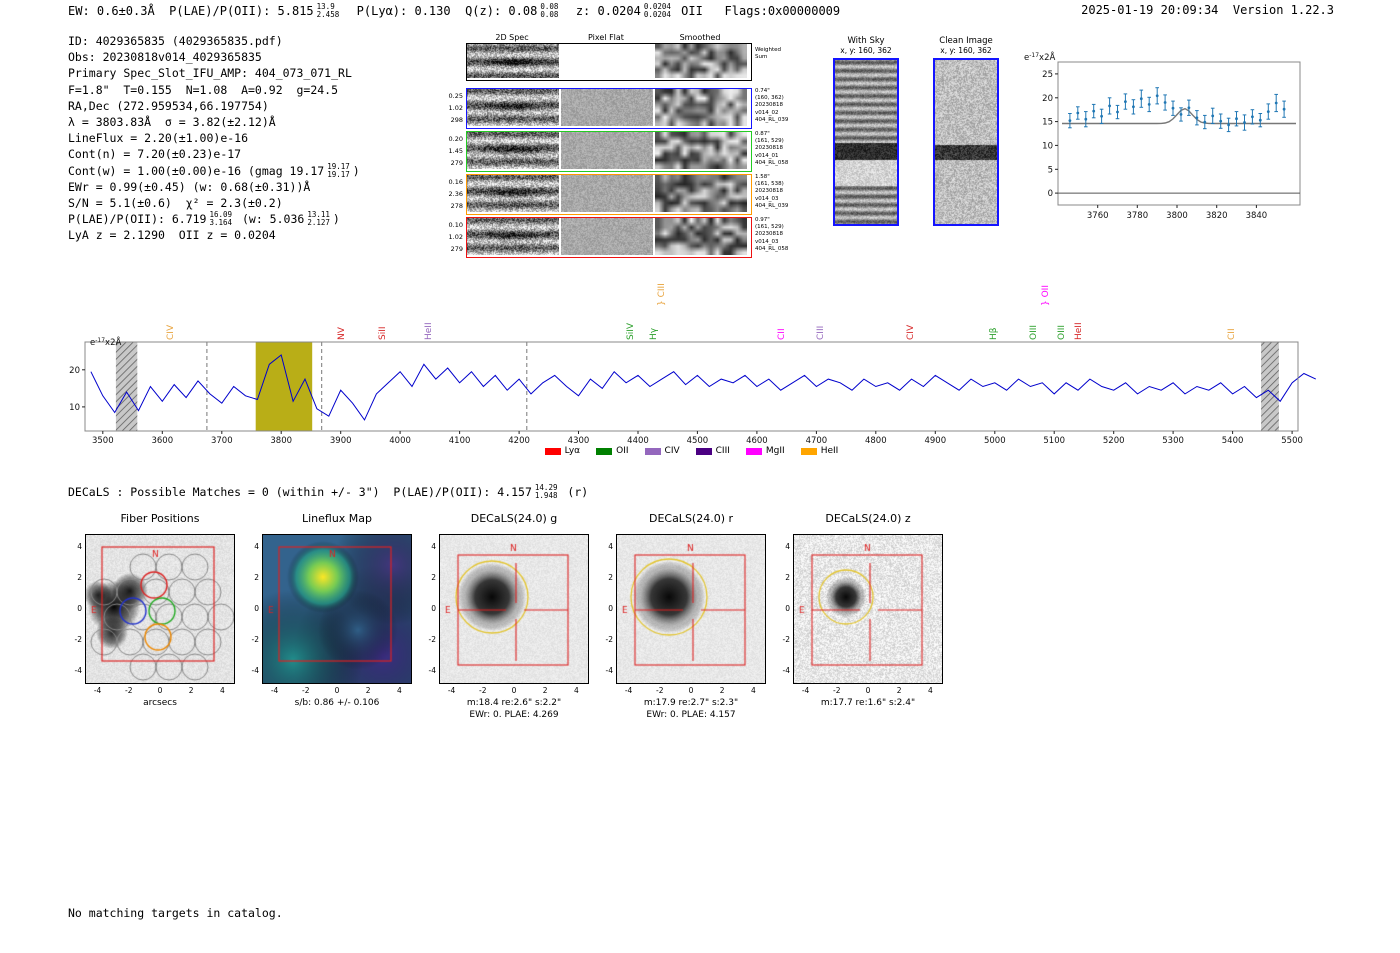 This screenshot has width=1400, height=953. Describe the element at coordinates (691, 703) in the screenshot. I see `panel-xlabel: m:17.9 re:2.7" s:2.3"` at that location.